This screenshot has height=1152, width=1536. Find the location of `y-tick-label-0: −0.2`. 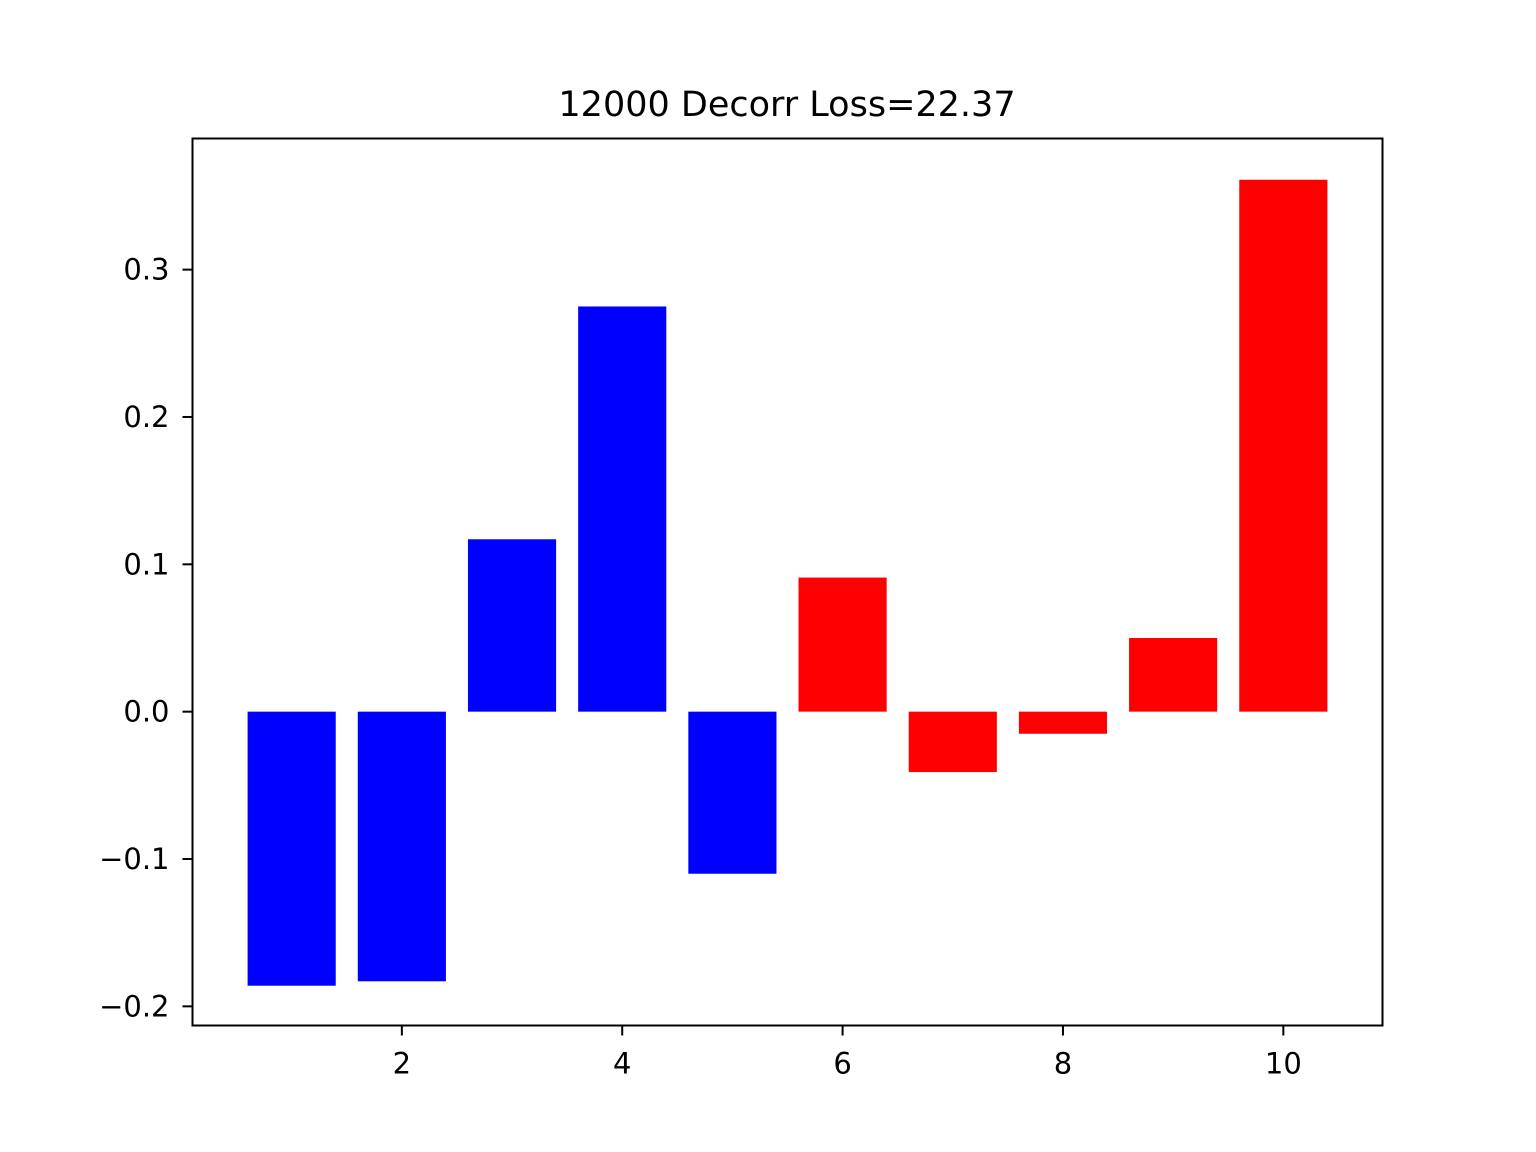

y-tick-label-0: −0.2 is located at coordinates (134, 1006).